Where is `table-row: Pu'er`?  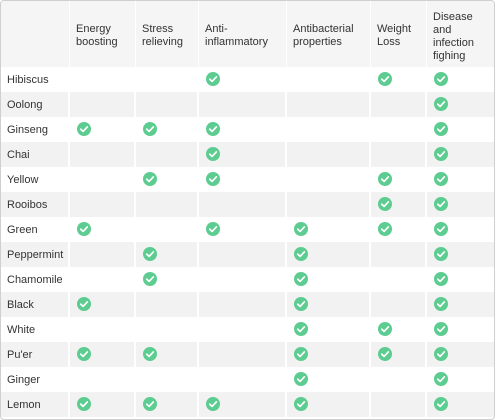
table-row: Pu'er is located at coordinates (247, 354).